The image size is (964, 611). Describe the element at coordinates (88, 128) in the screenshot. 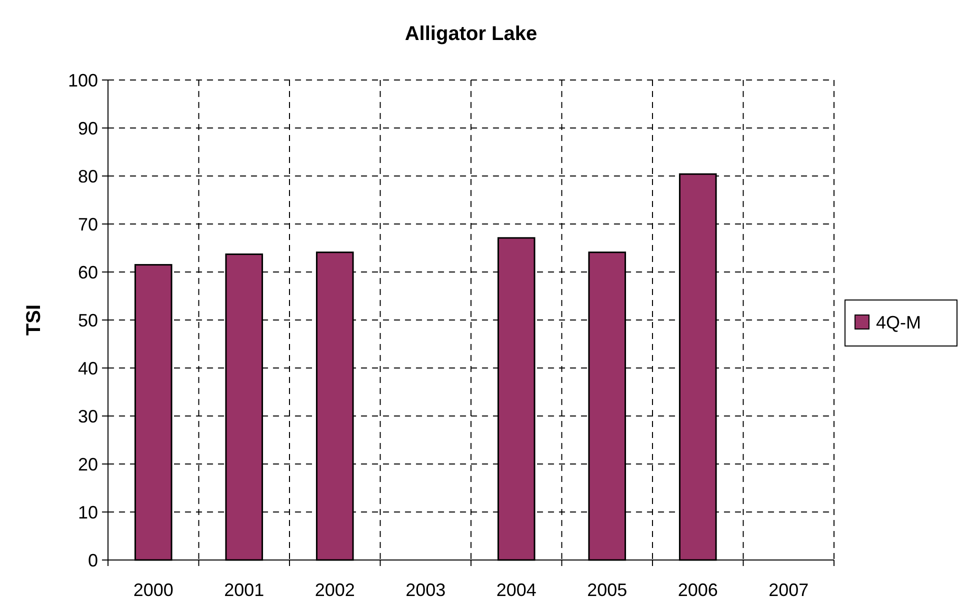

I see `y-tick-label: 90` at that location.